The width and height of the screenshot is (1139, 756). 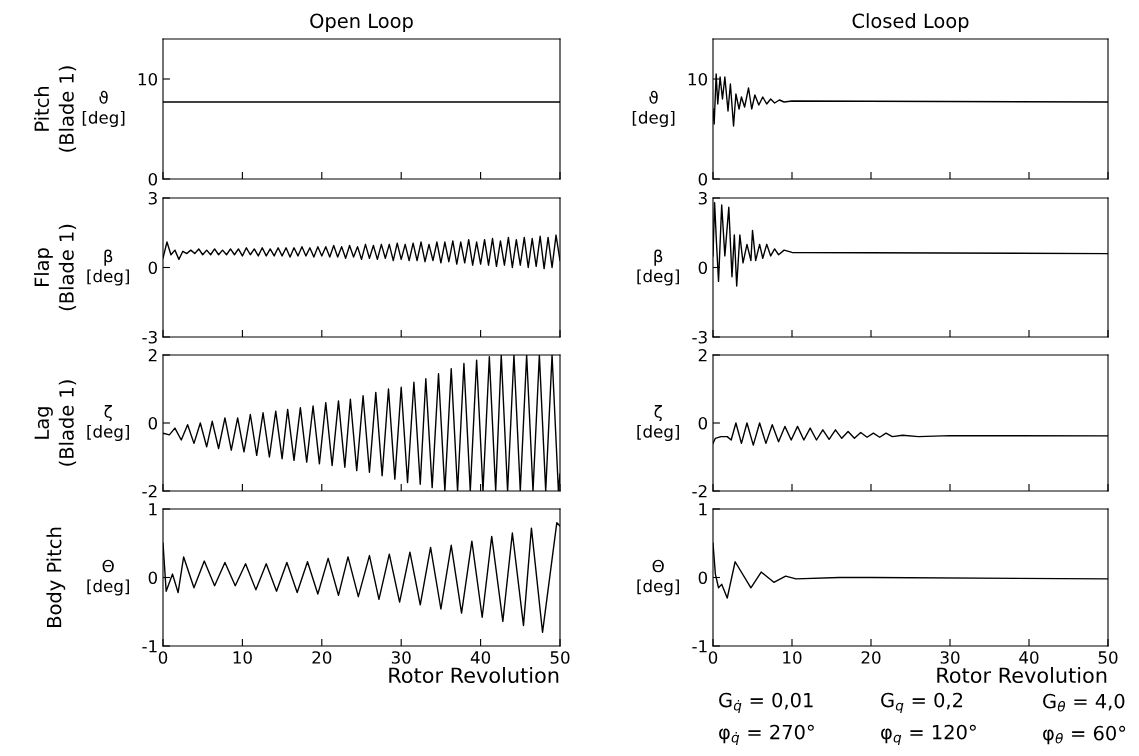 What do you see at coordinates (361, 22) in the screenshot?
I see `chart-title: Open Loop` at bounding box center [361, 22].